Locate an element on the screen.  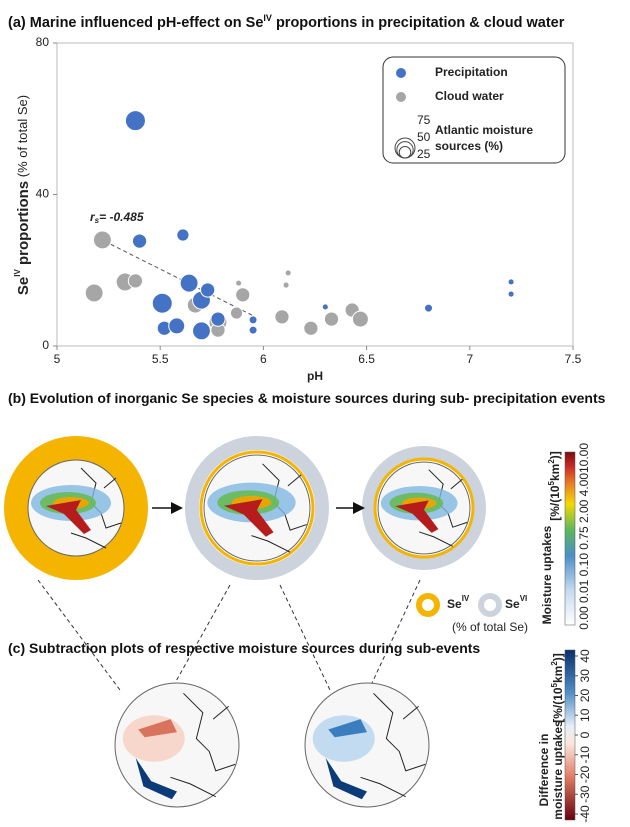
unit-sup: 2 is located at coordinates (551, 461).